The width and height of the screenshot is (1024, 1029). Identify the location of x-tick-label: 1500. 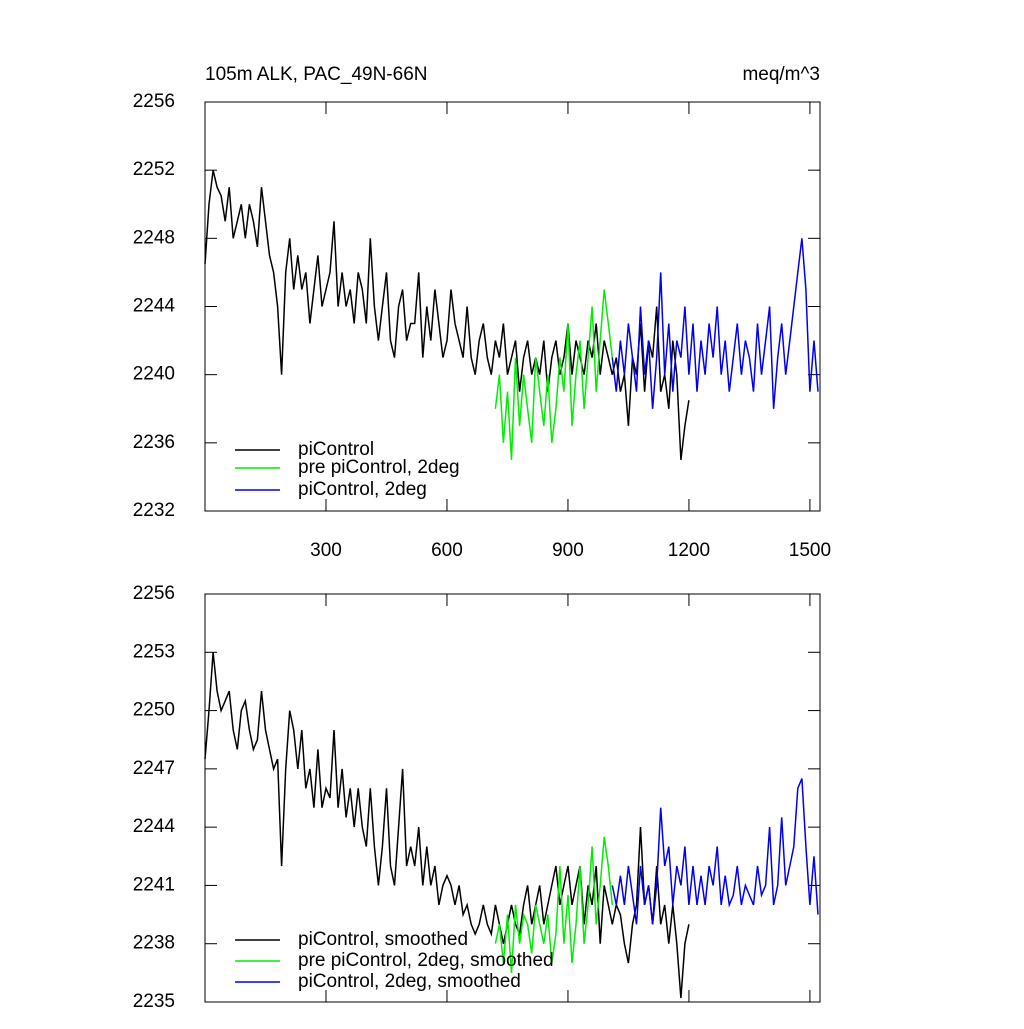
(810, 550).